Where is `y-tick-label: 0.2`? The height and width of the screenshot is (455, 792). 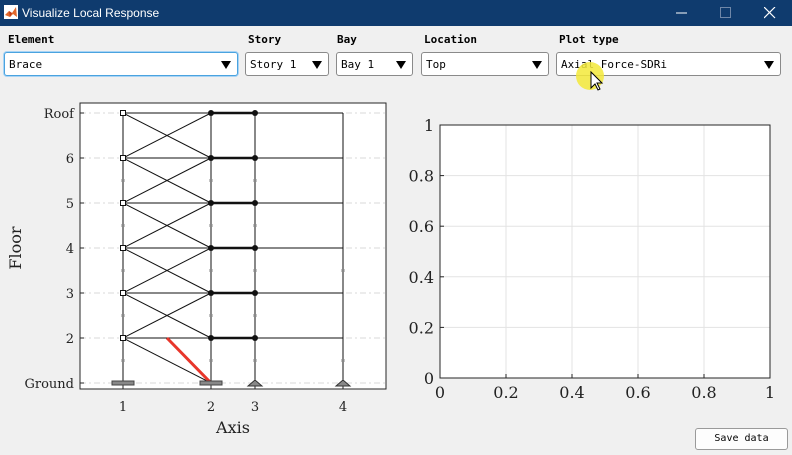
y-tick-label: 0.2 is located at coordinates (421, 327).